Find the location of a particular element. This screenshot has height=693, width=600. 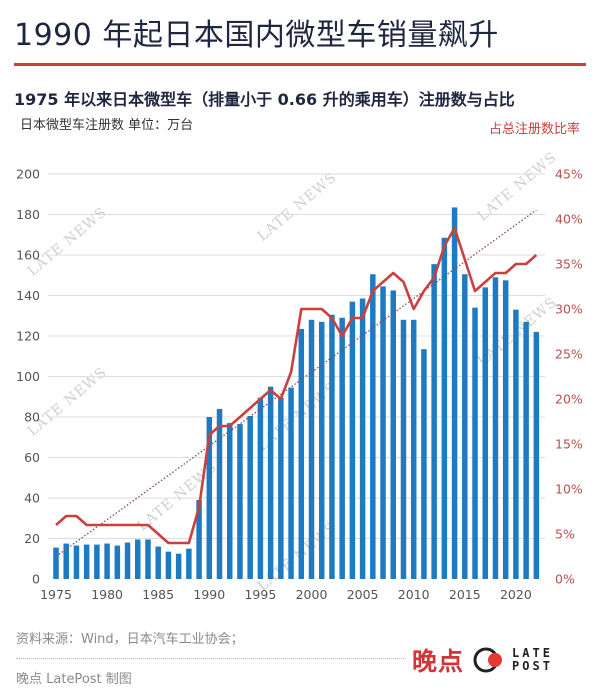

bar-1993 is located at coordinates (240, 501).